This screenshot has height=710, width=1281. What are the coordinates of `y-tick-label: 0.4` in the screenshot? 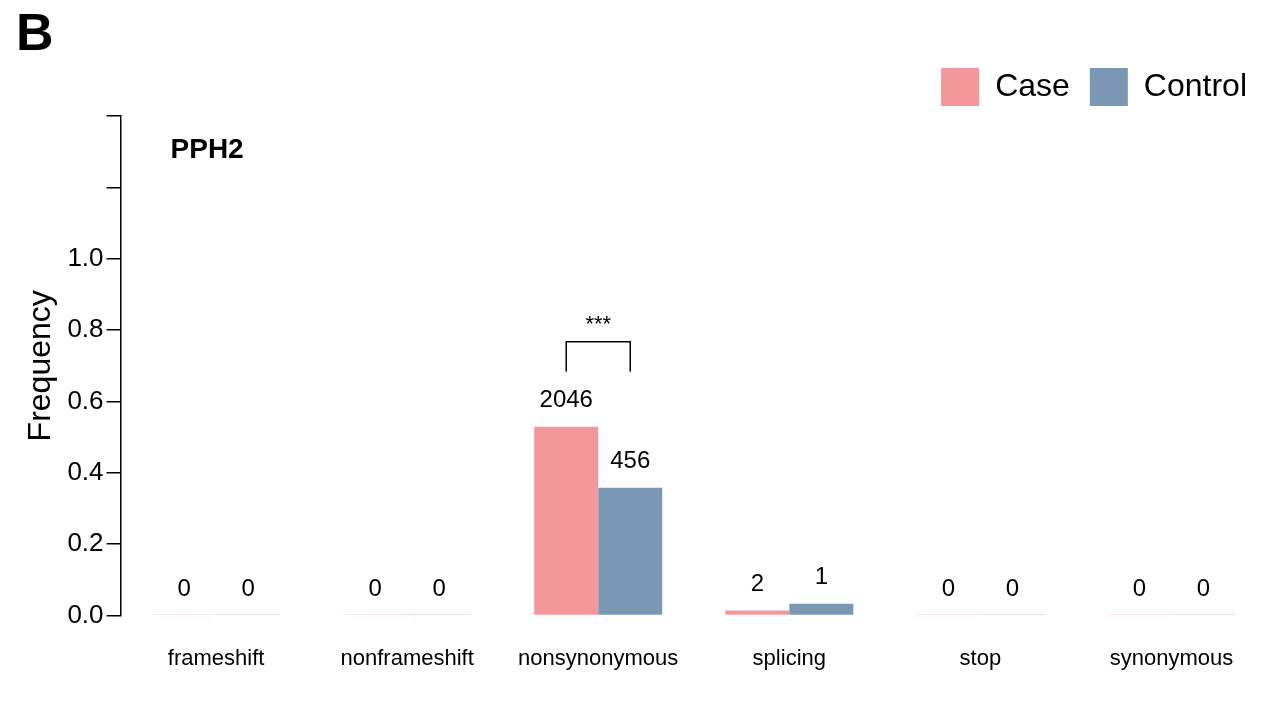 It's located at (85, 471).